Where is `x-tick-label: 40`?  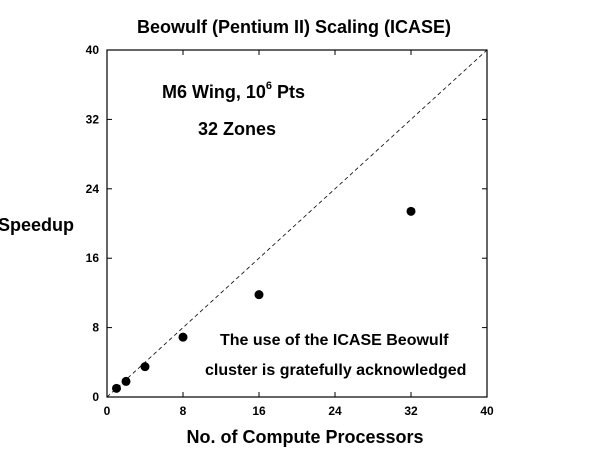
x-tick-label: 40 is located at coordinates (487, 411).